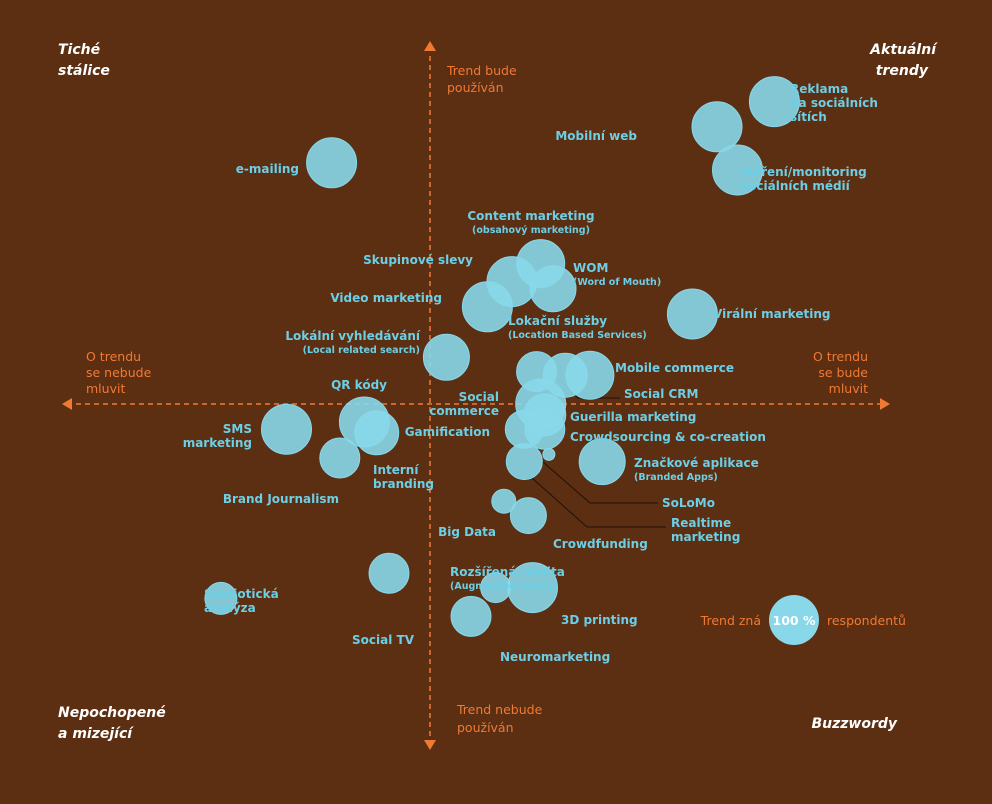 Image resolution: width=992 pixels, height=804 pixels. Describe the element at coordinates (112, 713) in the screenshot. I see `corner-label-line: Nepochopené` at that location.